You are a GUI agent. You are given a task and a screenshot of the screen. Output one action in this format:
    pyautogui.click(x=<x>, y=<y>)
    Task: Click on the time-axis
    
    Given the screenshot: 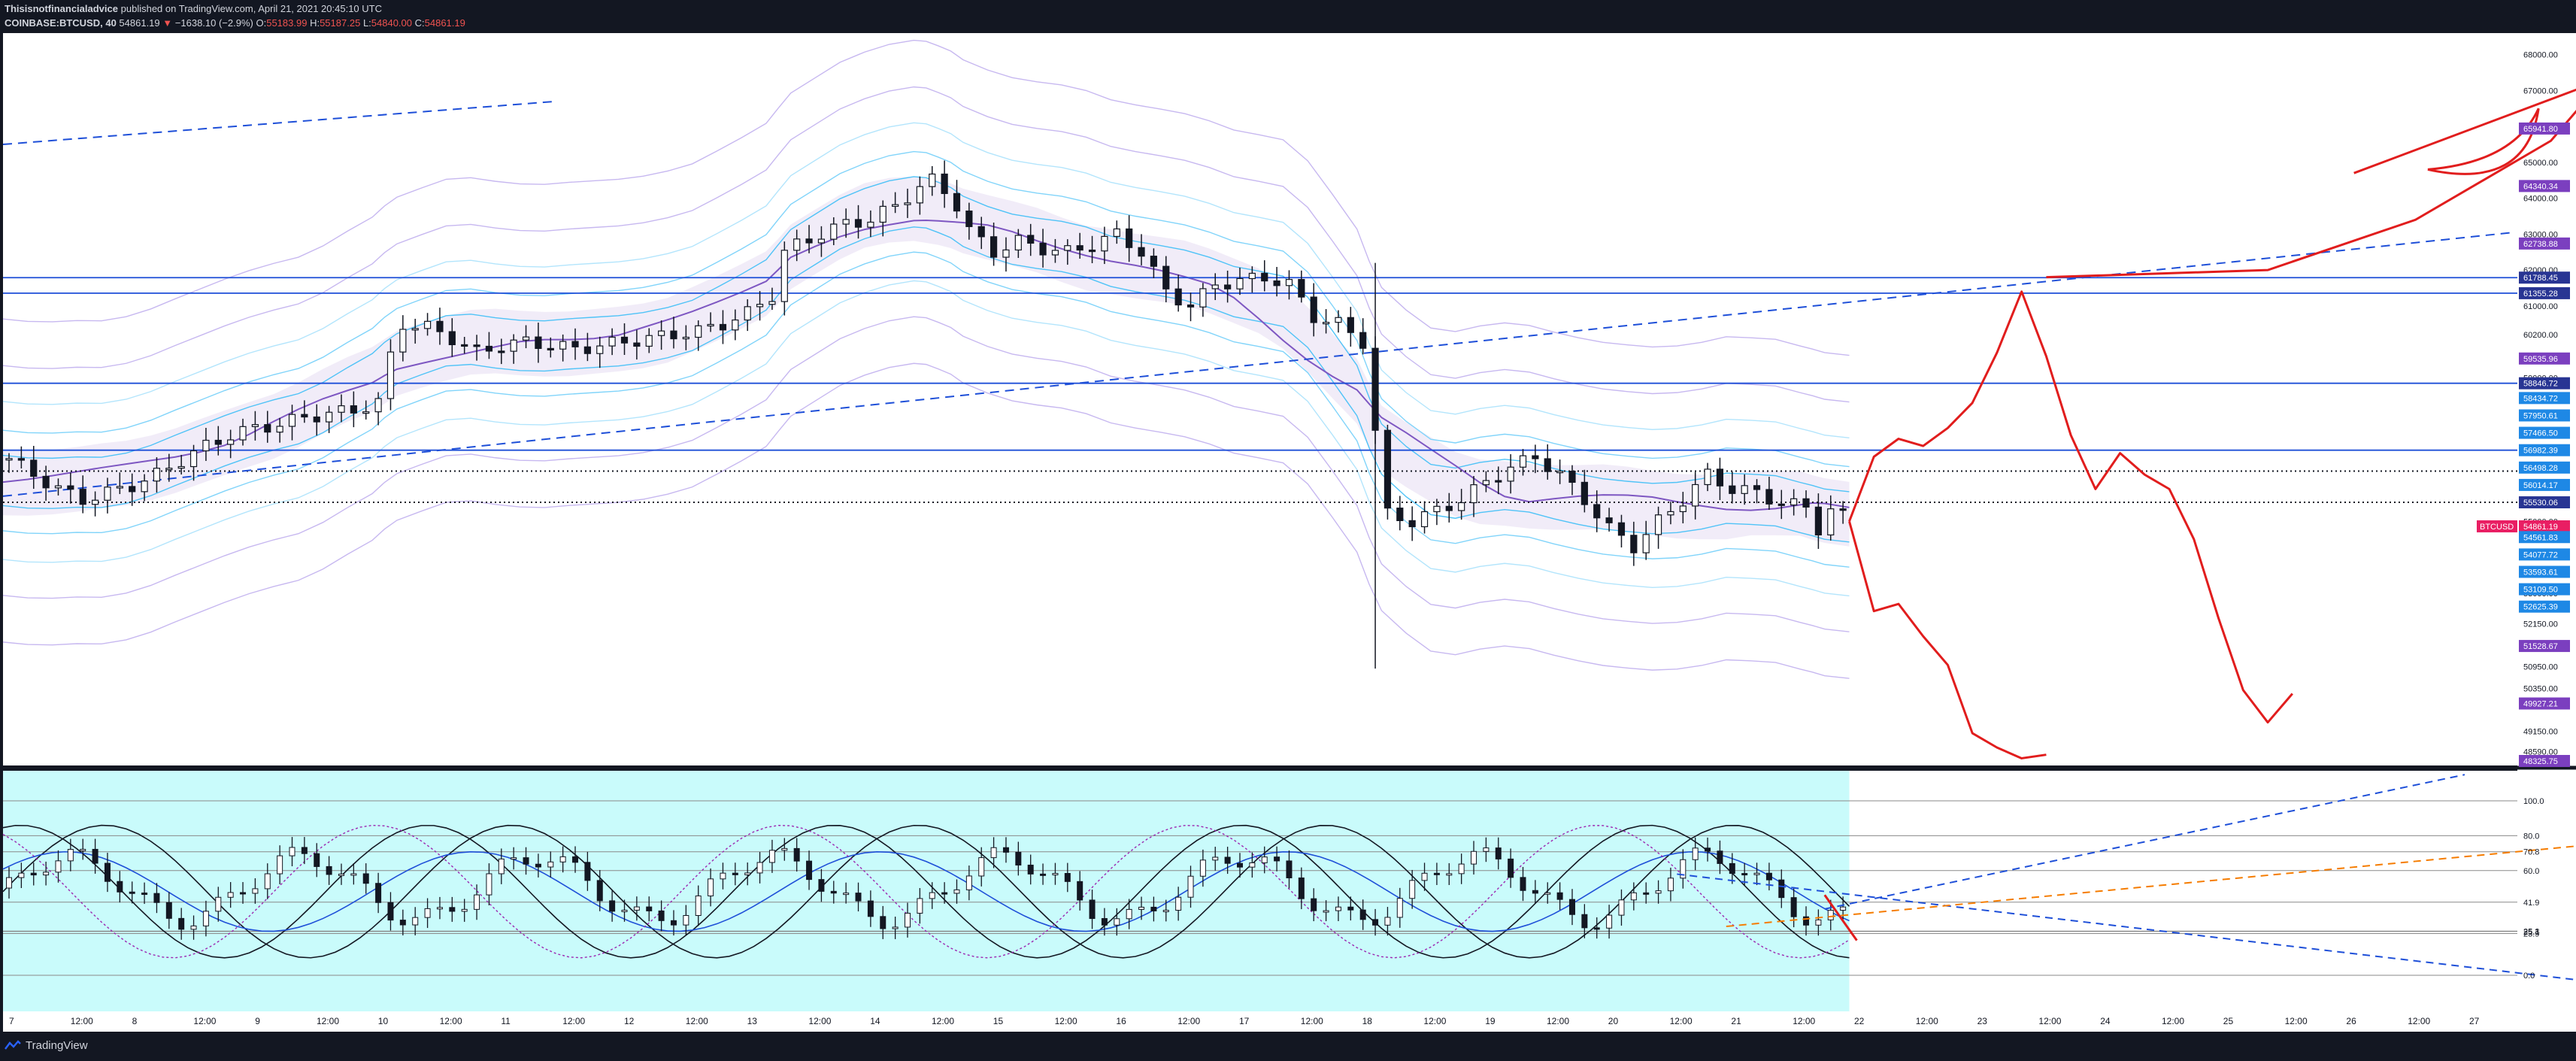 What is the action you would take?
    pyautogui.click(x=1289, y=1021)
    